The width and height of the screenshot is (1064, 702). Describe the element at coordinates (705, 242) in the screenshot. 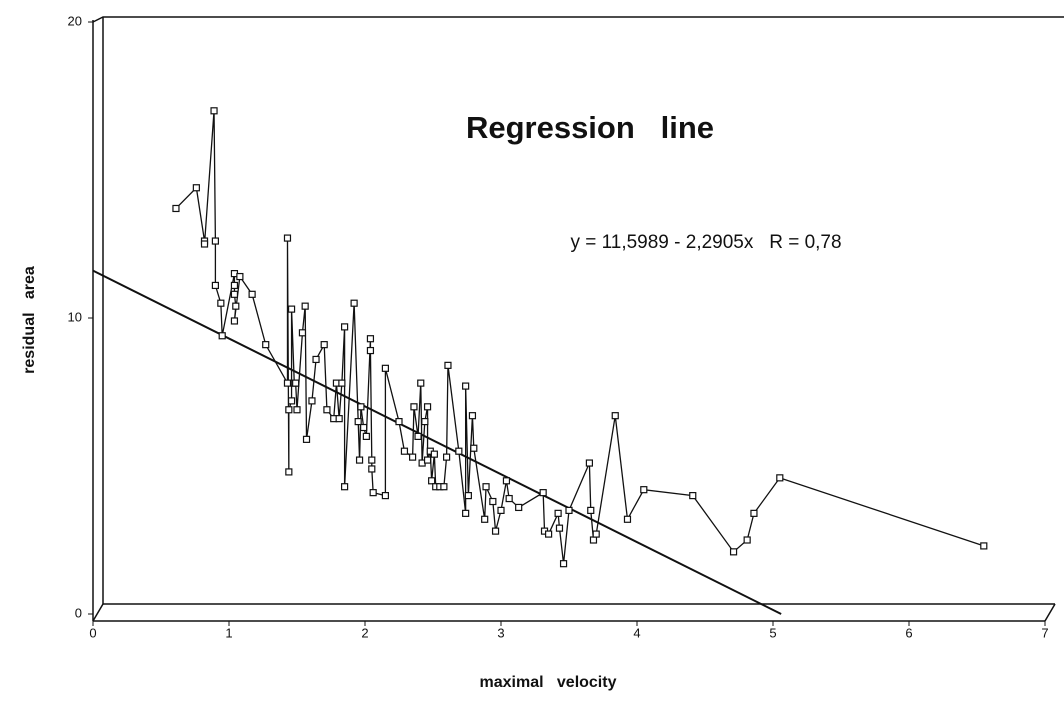

I see `equation: y = 11,5989 - 2,2905x R = 0,78` at that location.